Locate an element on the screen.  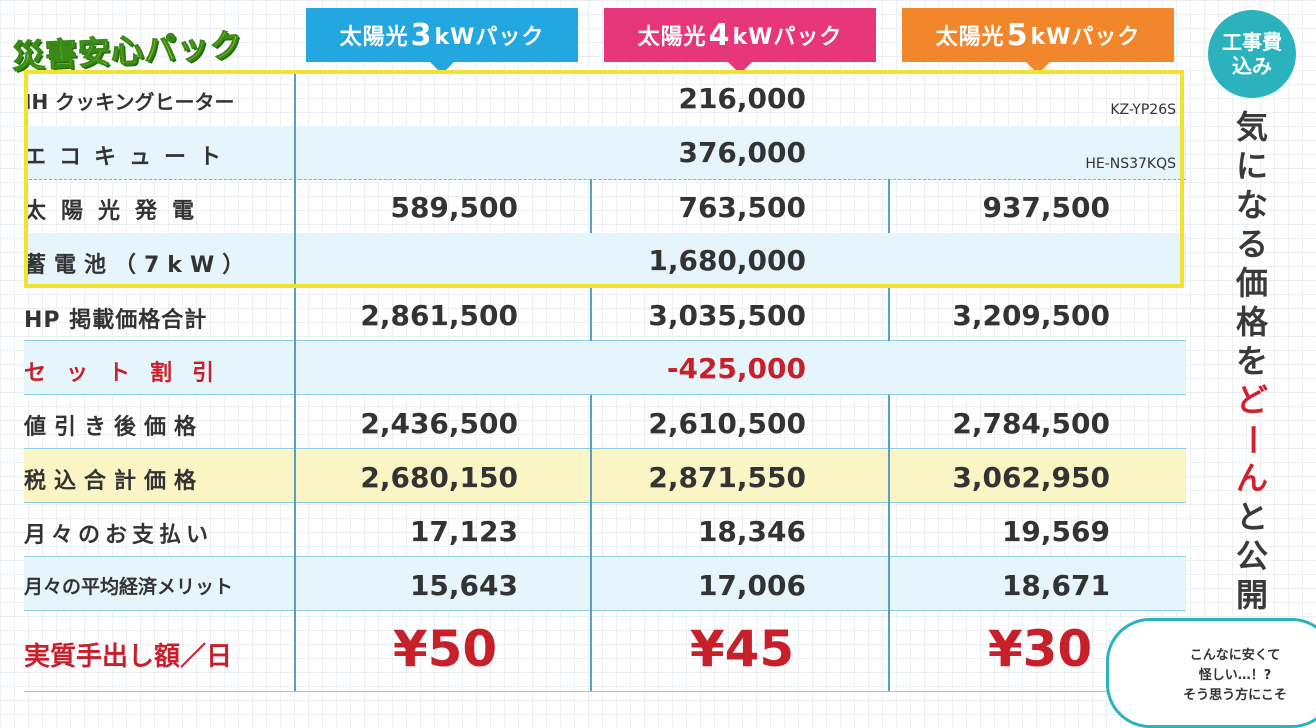
value-daily-4kw: ¥45 is located at coordinates (742, 649).